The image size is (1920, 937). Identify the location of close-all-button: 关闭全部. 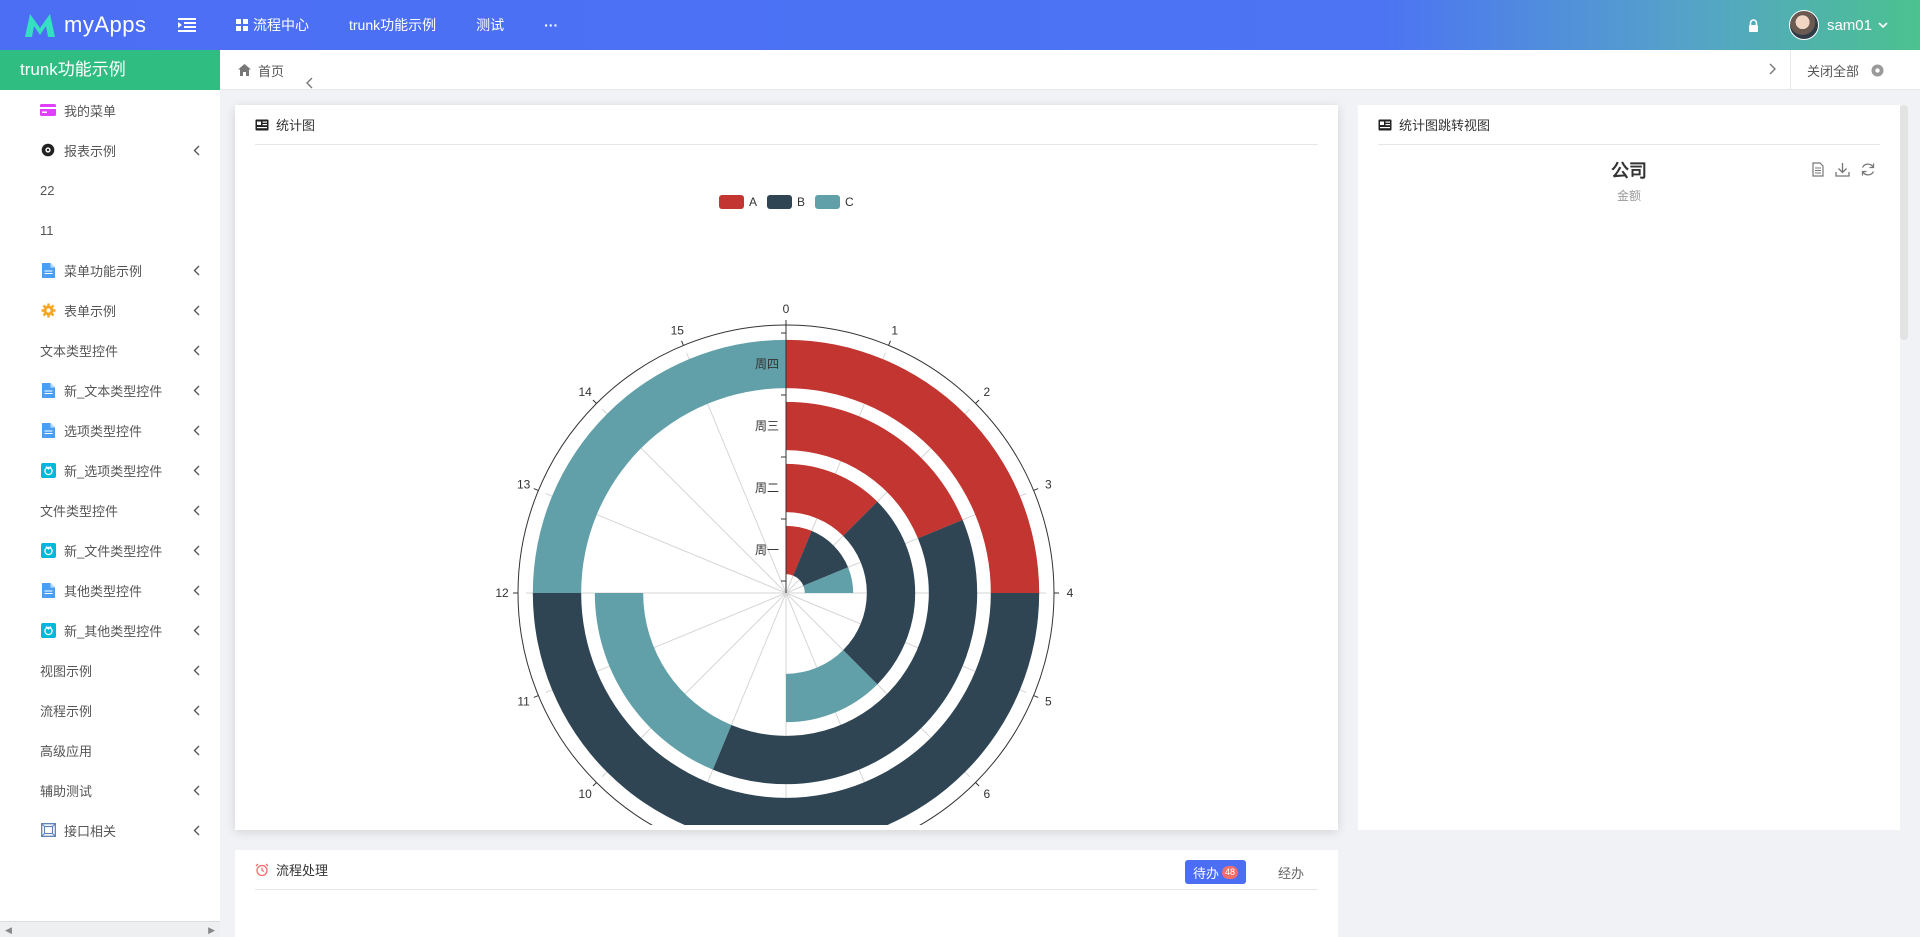
(1837, 70).